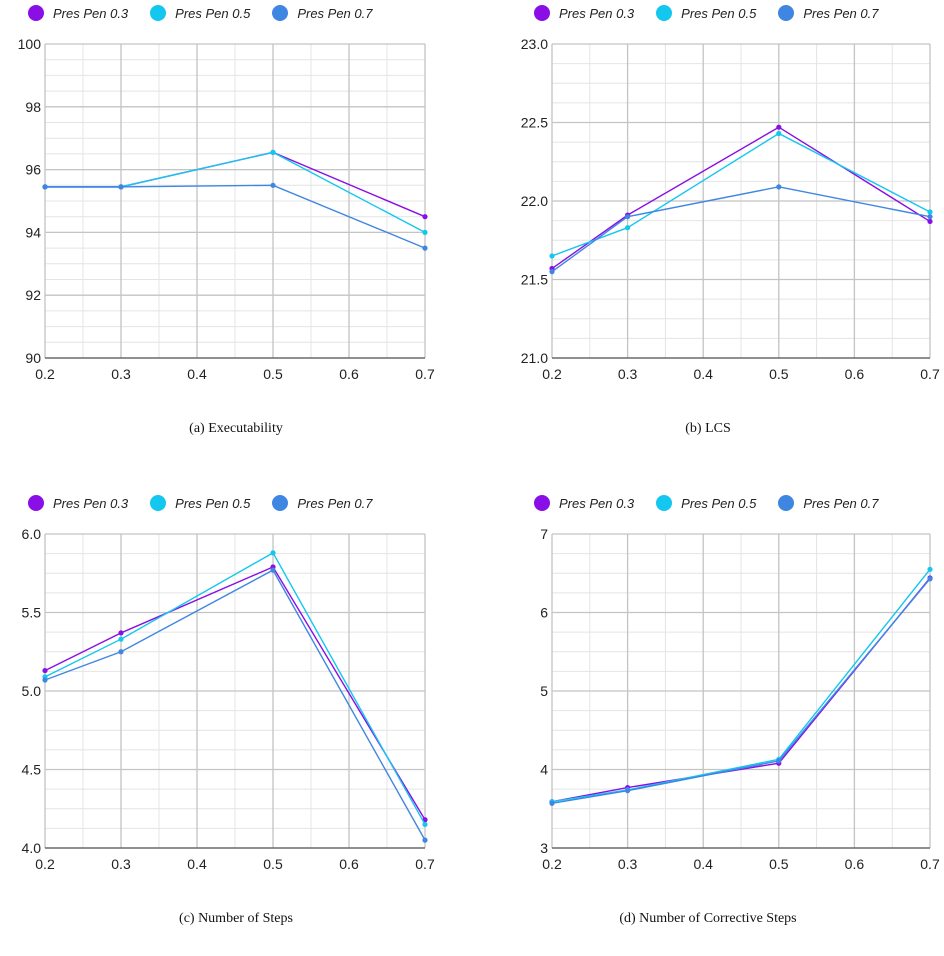 The height and width of the screenshot is (956, 944). I want to click on y-tick-label: 4.0, so click(32, 848).